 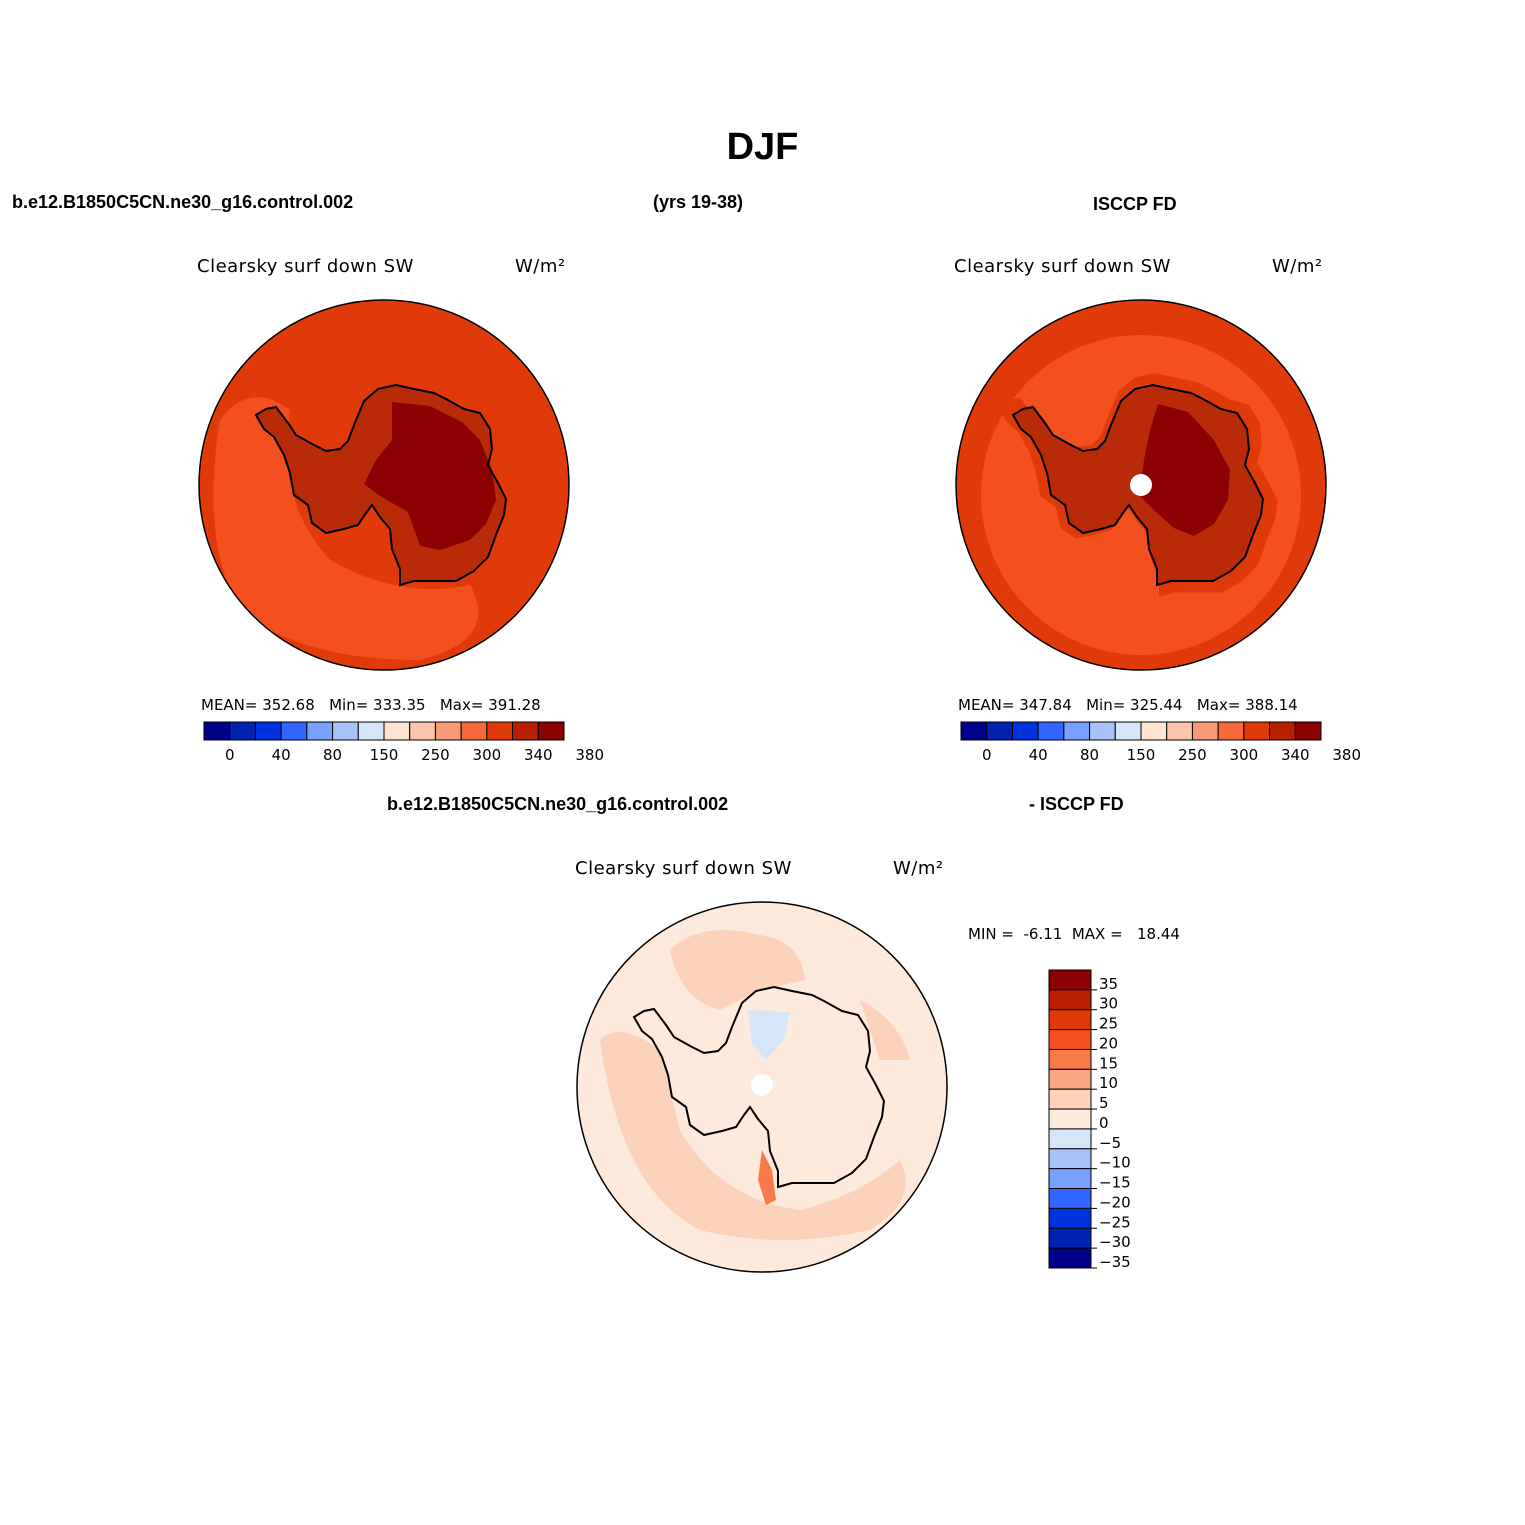 I want to click on model-ocean-mid, so click(x=346, y=528).